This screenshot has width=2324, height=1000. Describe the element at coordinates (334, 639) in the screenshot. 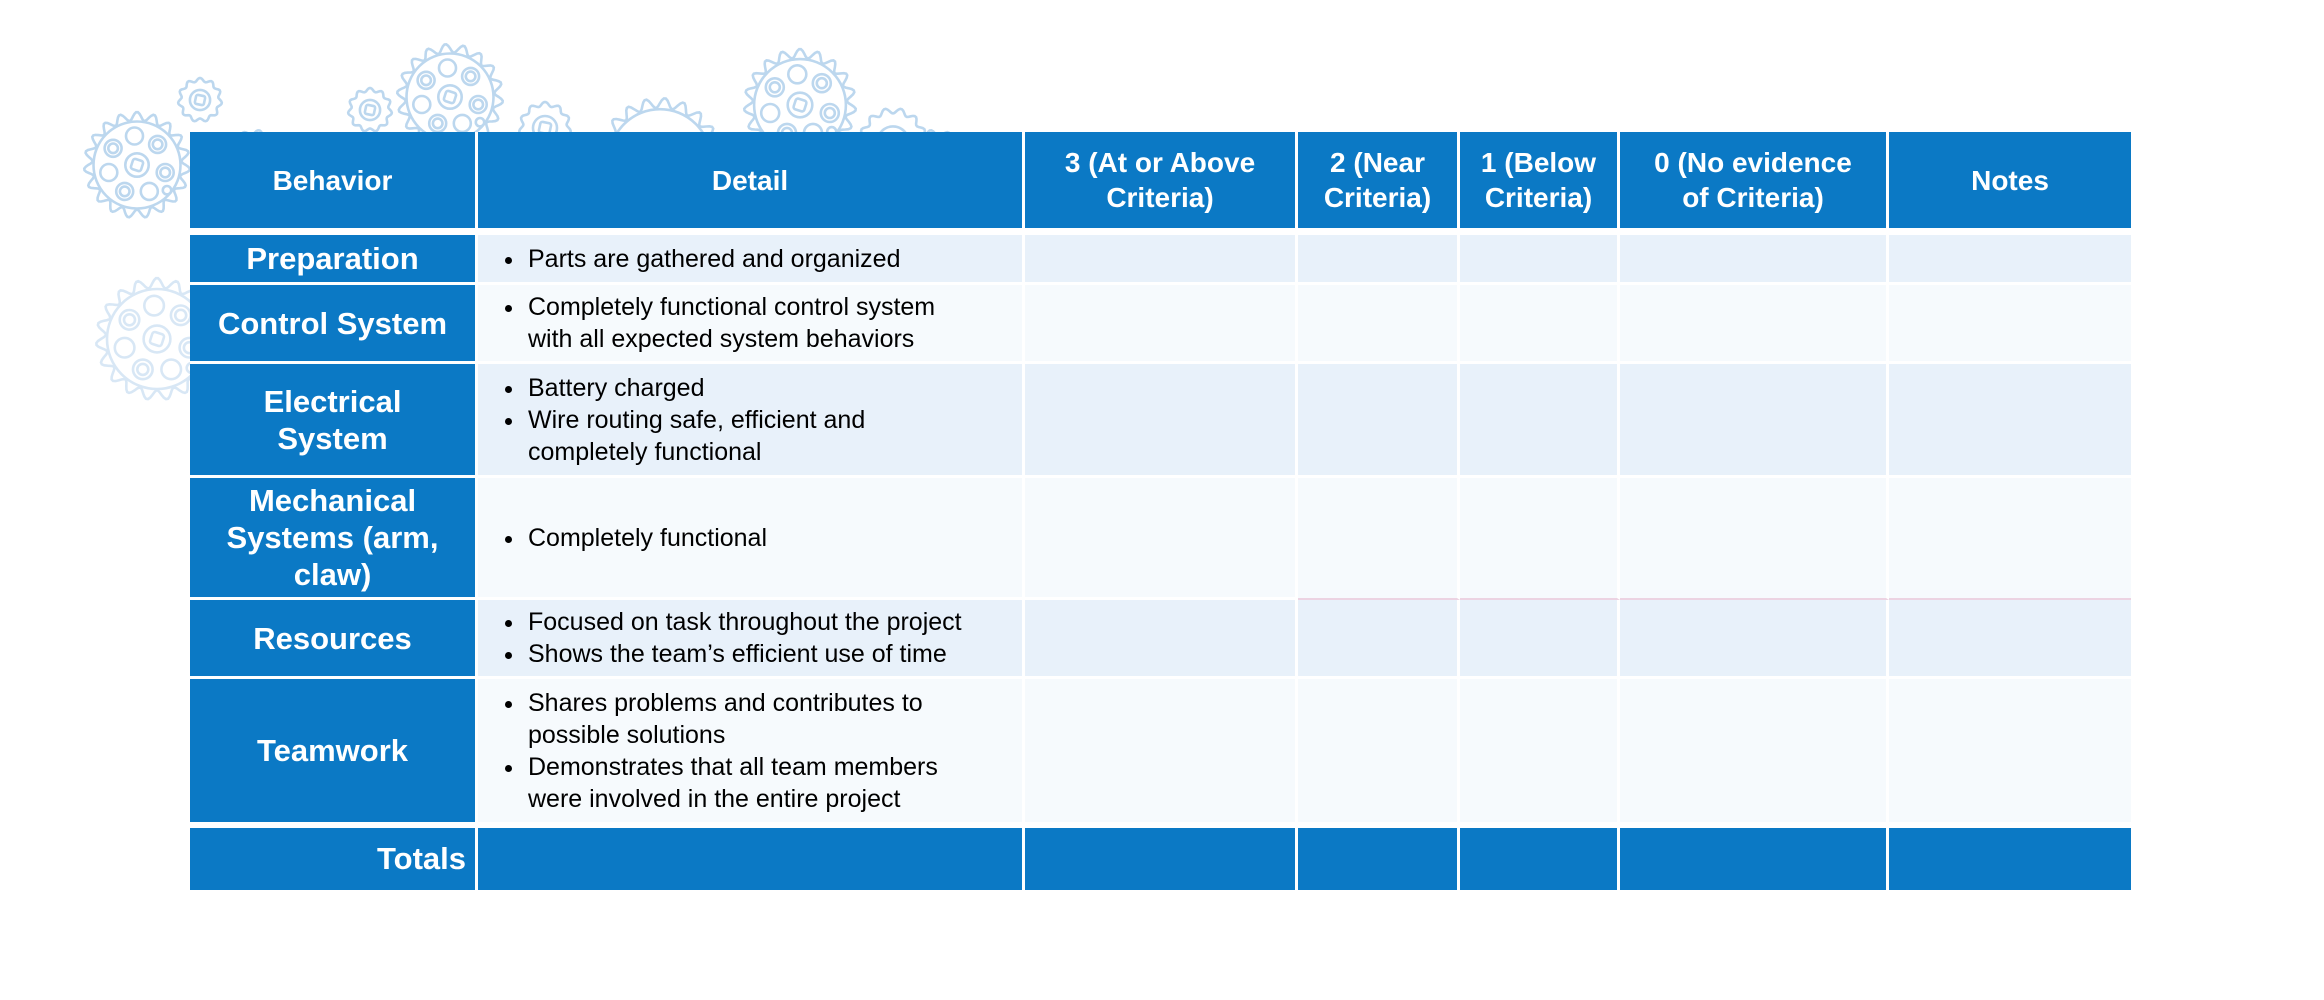

I see `behavior-label: Resources` at that location.